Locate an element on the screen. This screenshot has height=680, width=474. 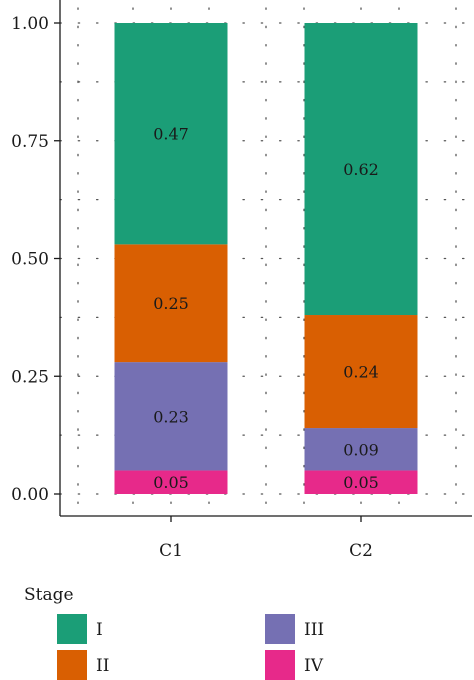
bar-segment-c1-stage-iv is located at coordinates (171, 482).